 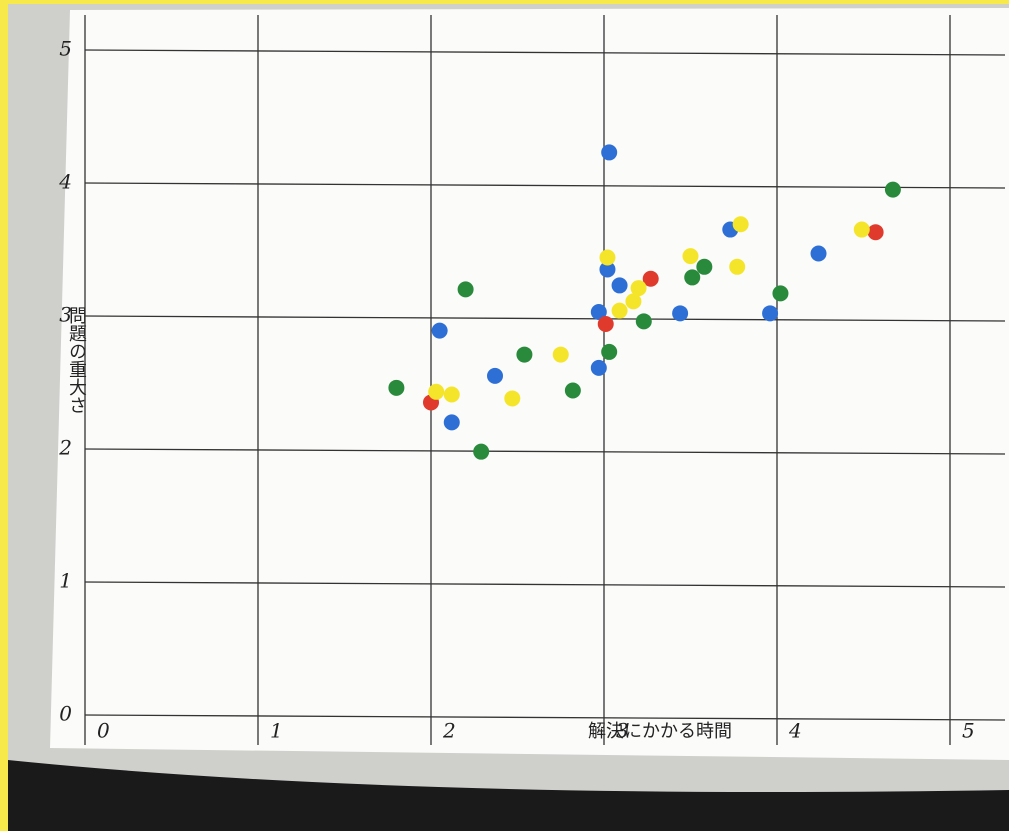 What do you see at coordinates (508, 795) in the screenshot?
I see `table-edge` at bounding box center [508, 795].